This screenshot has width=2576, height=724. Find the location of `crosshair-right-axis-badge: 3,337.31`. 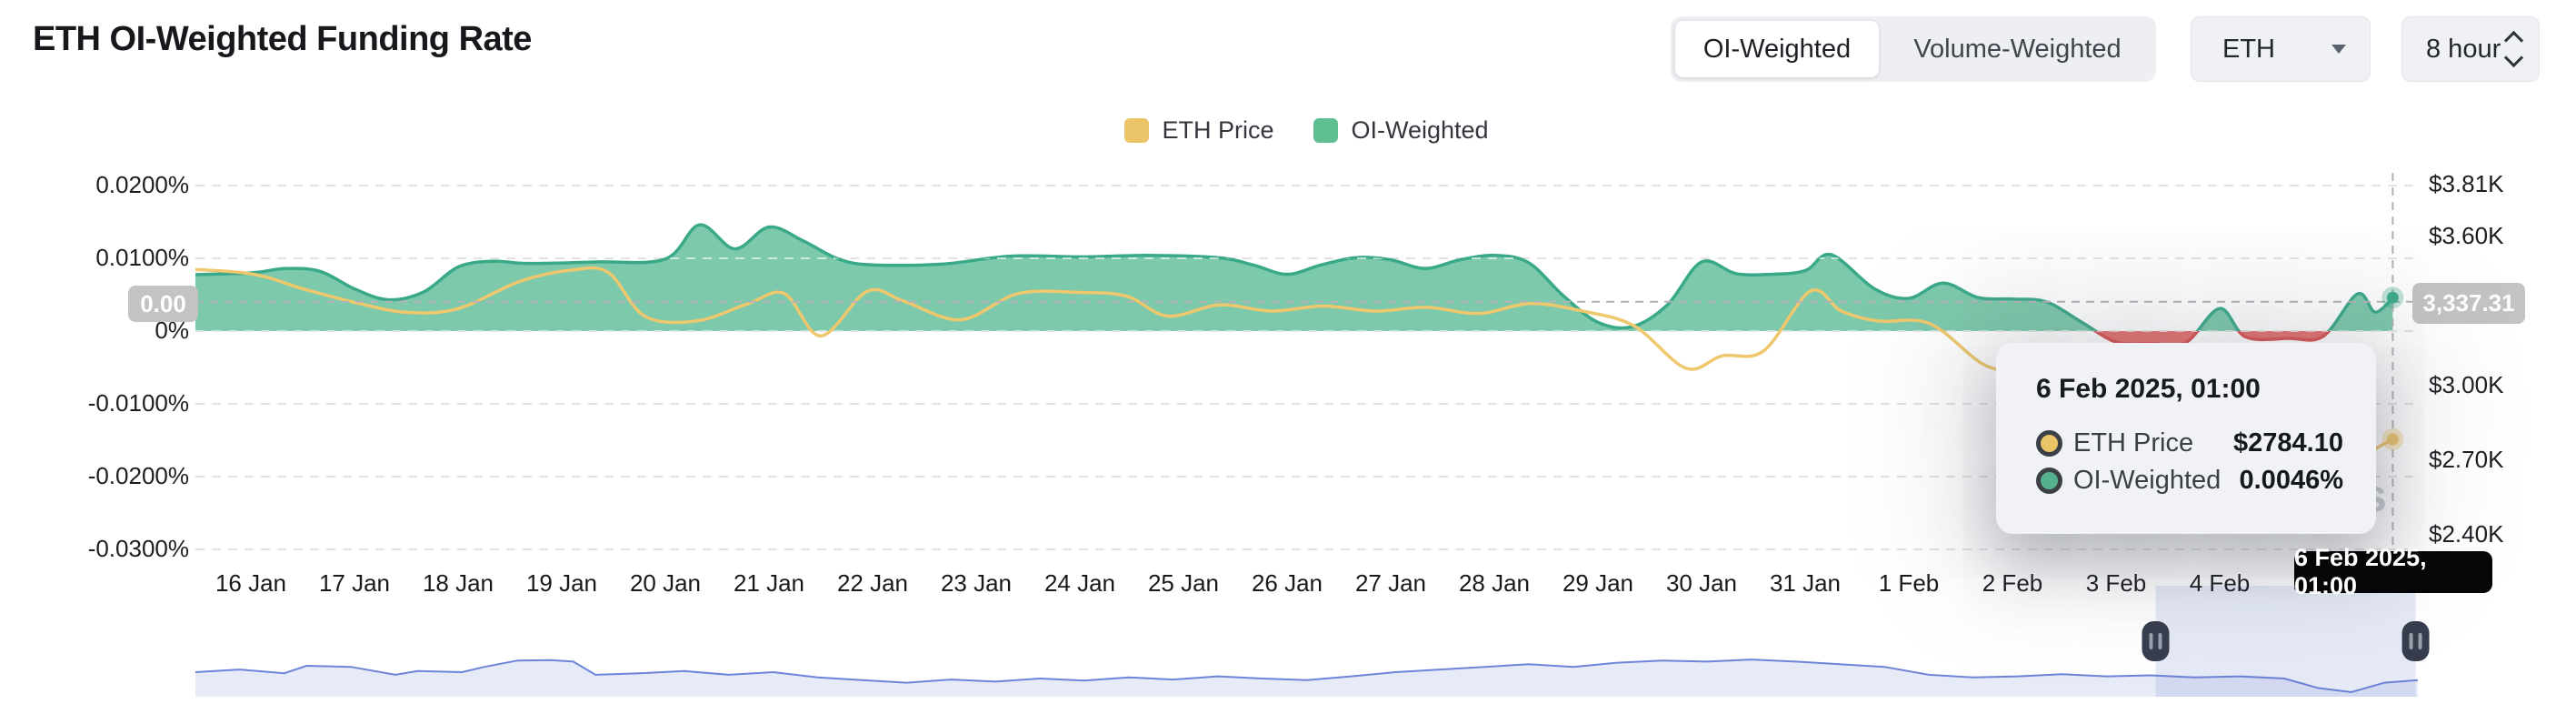

crosshair-right-axis-badge: 3,337.31 is located at coordinates (2468, 304).